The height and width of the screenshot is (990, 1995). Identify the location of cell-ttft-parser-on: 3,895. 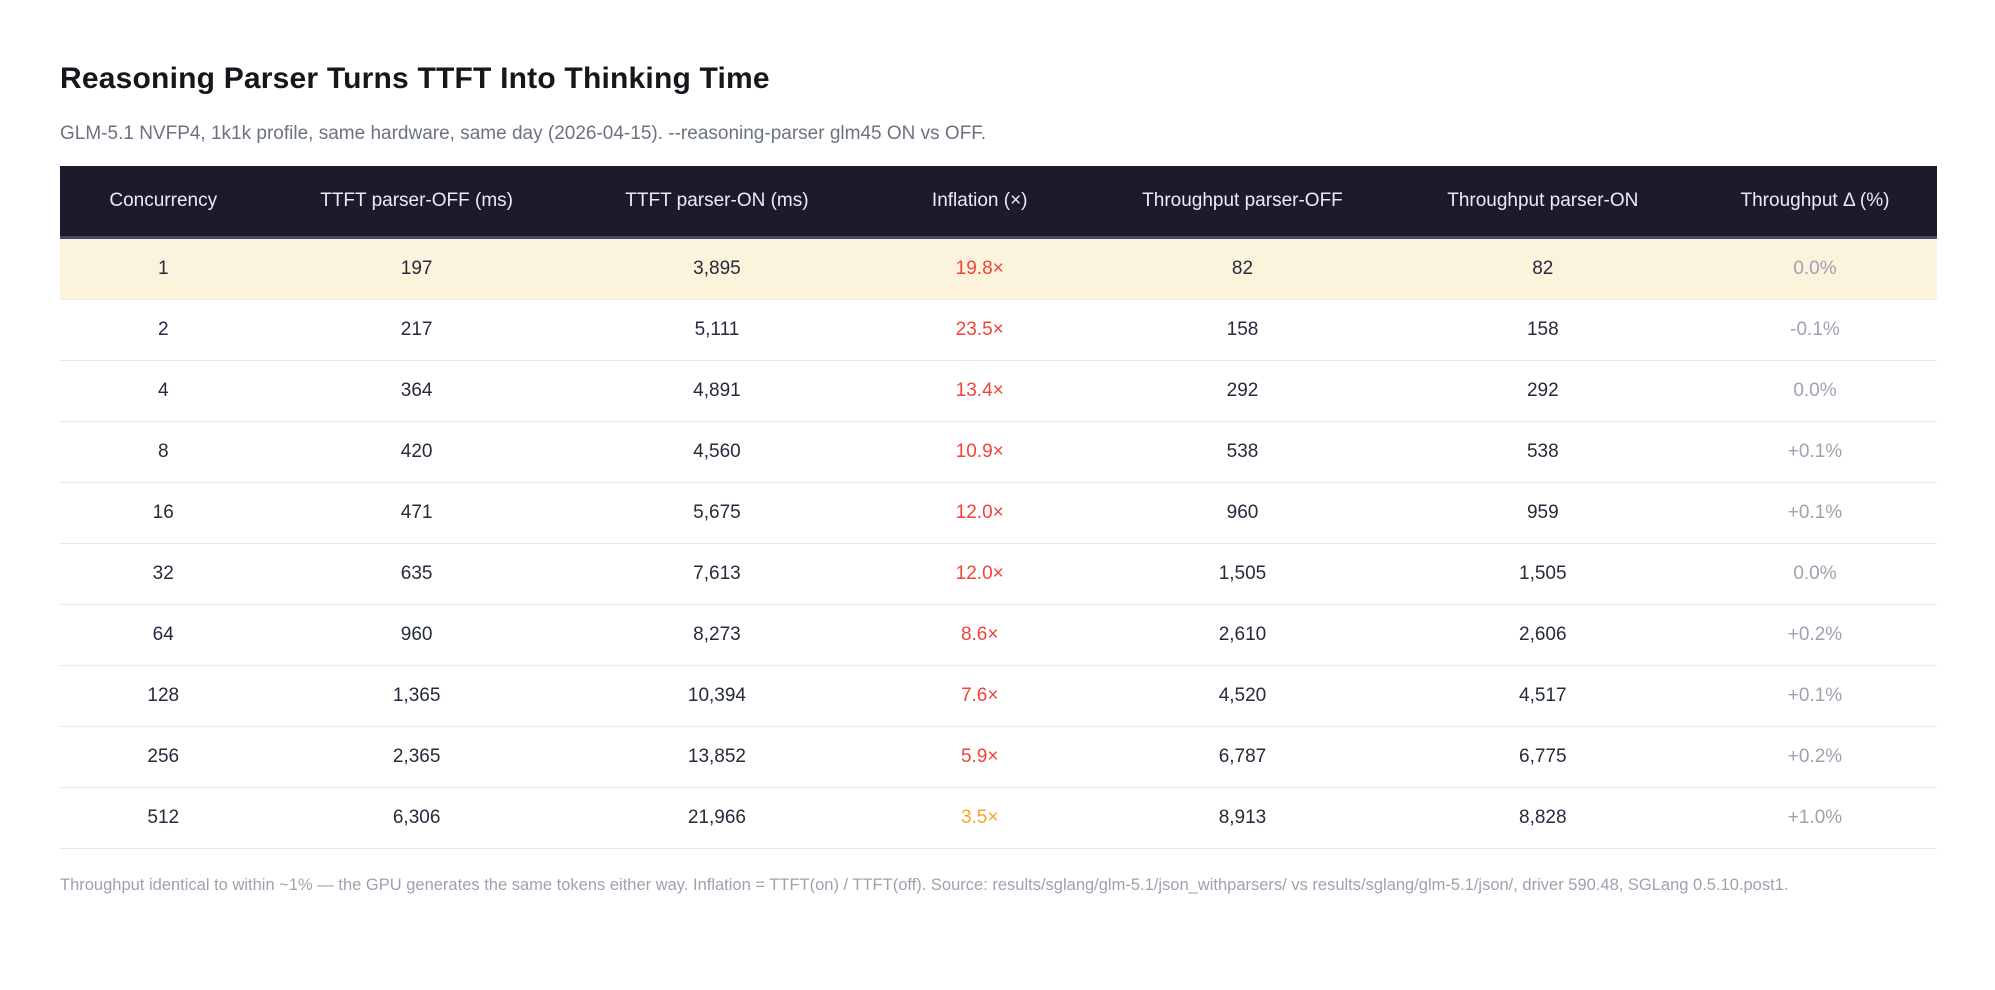
(717, 268).